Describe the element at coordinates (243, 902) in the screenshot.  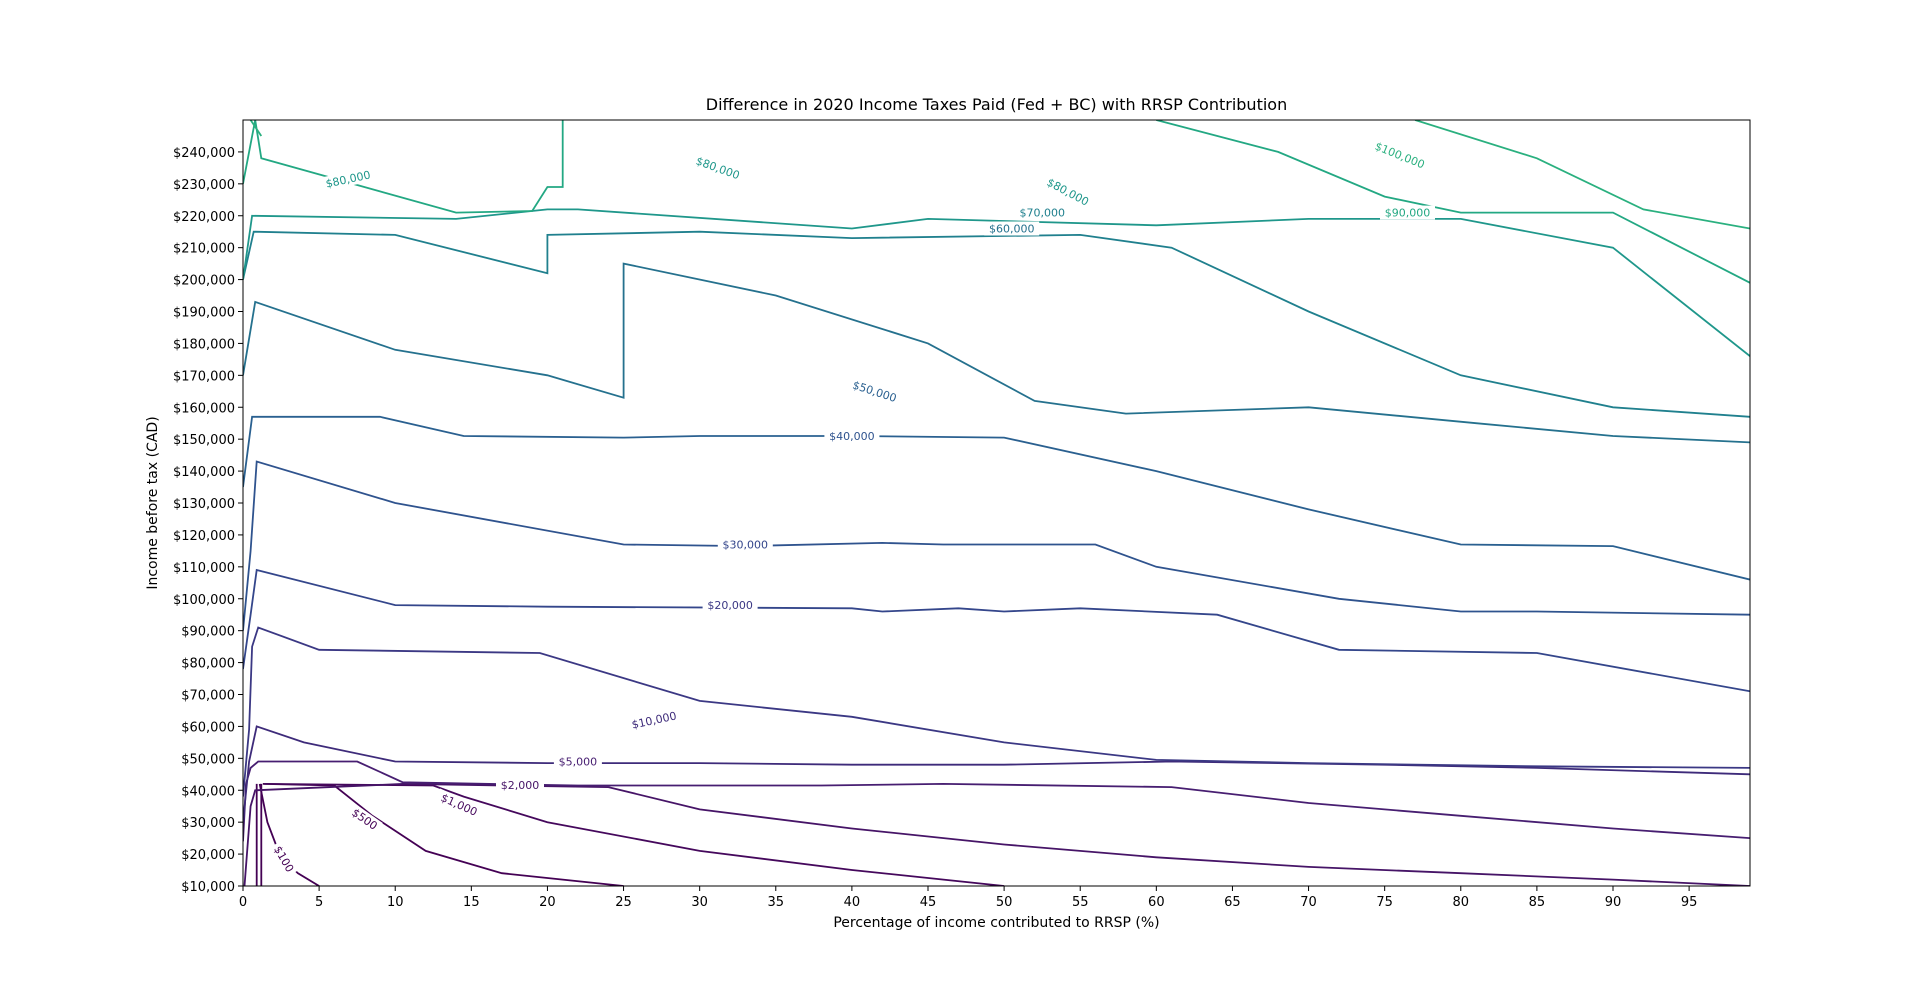
I see `x-tick-label: 0` at that location.